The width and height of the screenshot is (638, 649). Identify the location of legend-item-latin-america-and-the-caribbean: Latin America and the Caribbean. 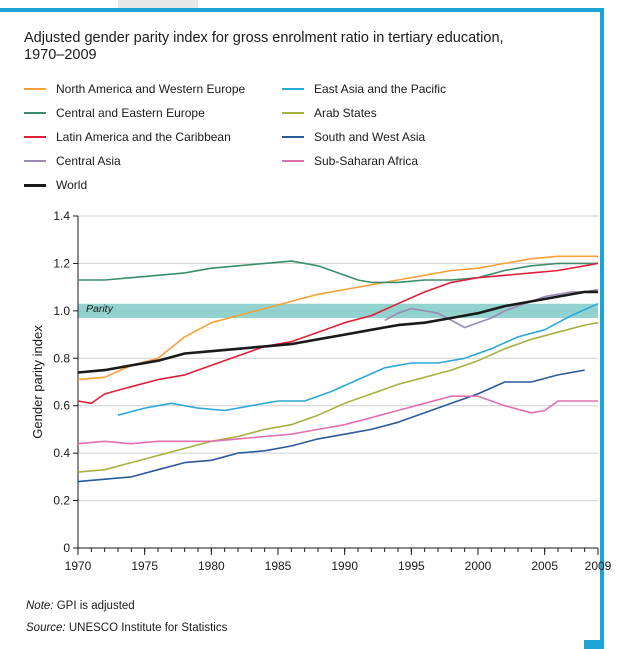
(127, 137).